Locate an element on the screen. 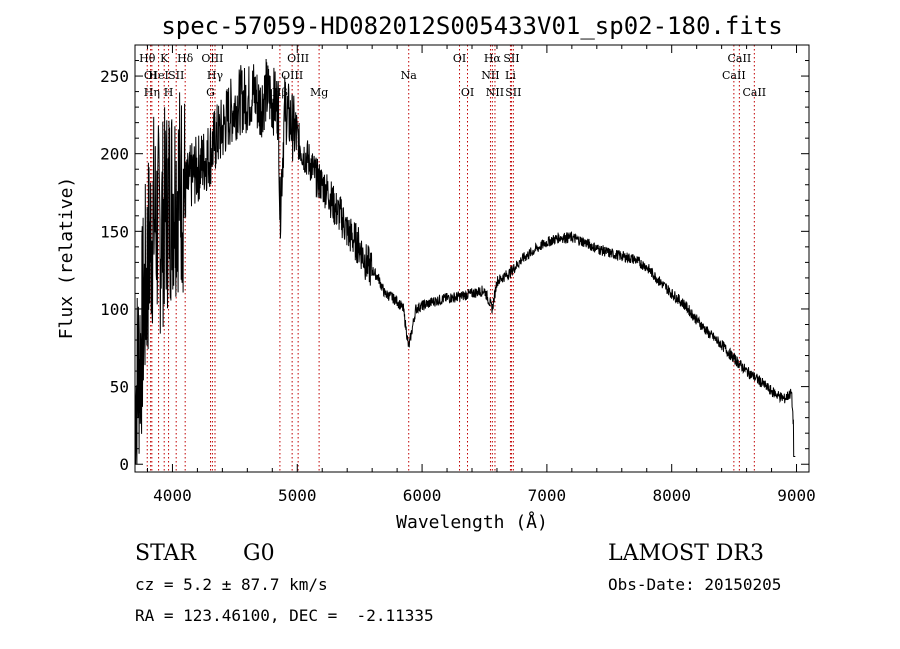  y-tick-label-5: 250 is located at coordinates (114, 76).